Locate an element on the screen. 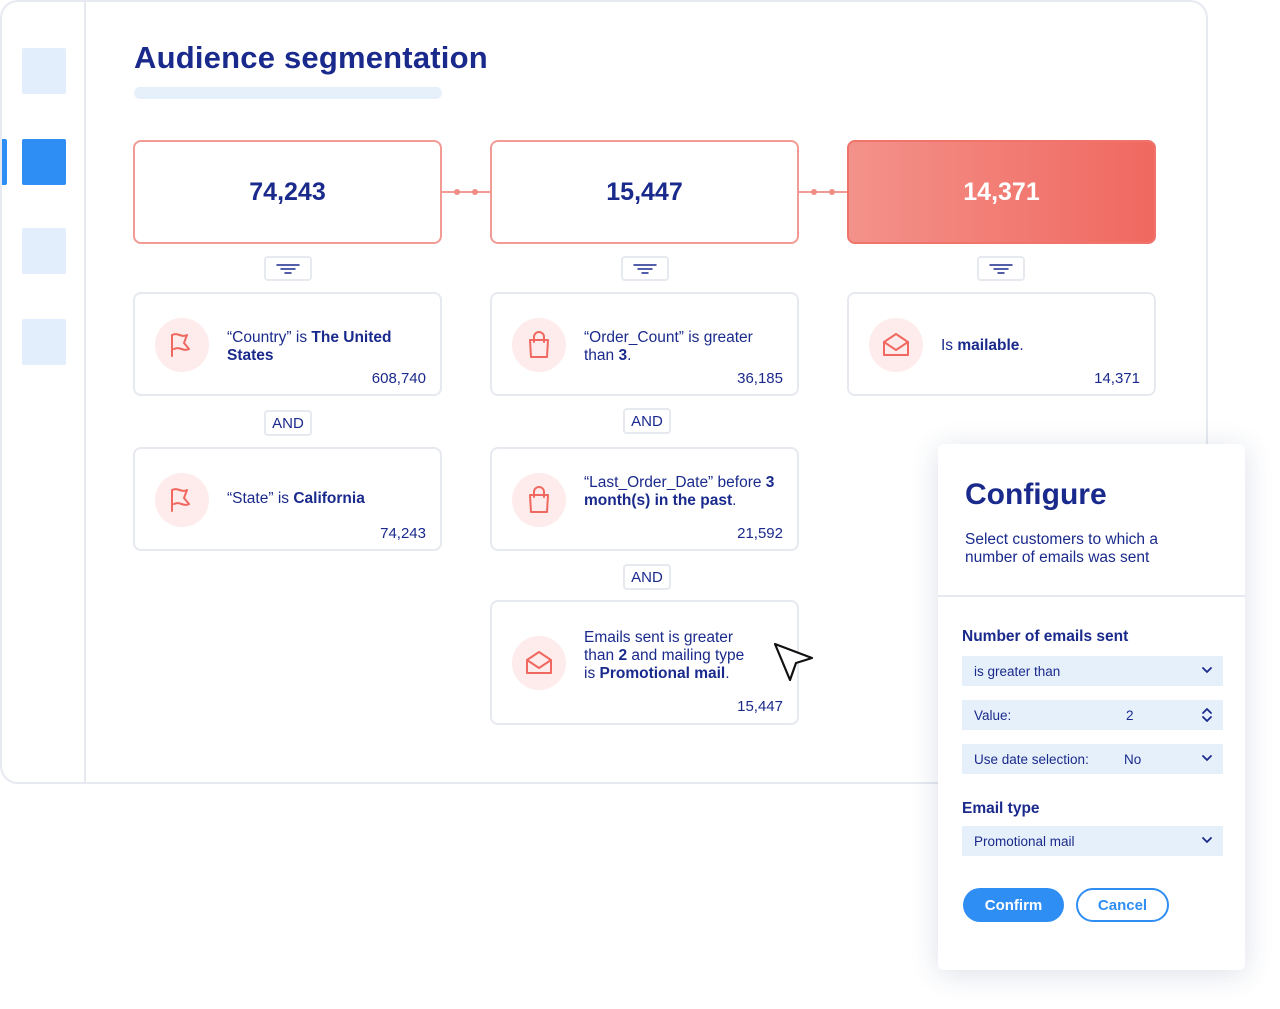 The height and width of the screenshot is (1009, 1280). value-label: Value: is located at coordinates (993, 715).